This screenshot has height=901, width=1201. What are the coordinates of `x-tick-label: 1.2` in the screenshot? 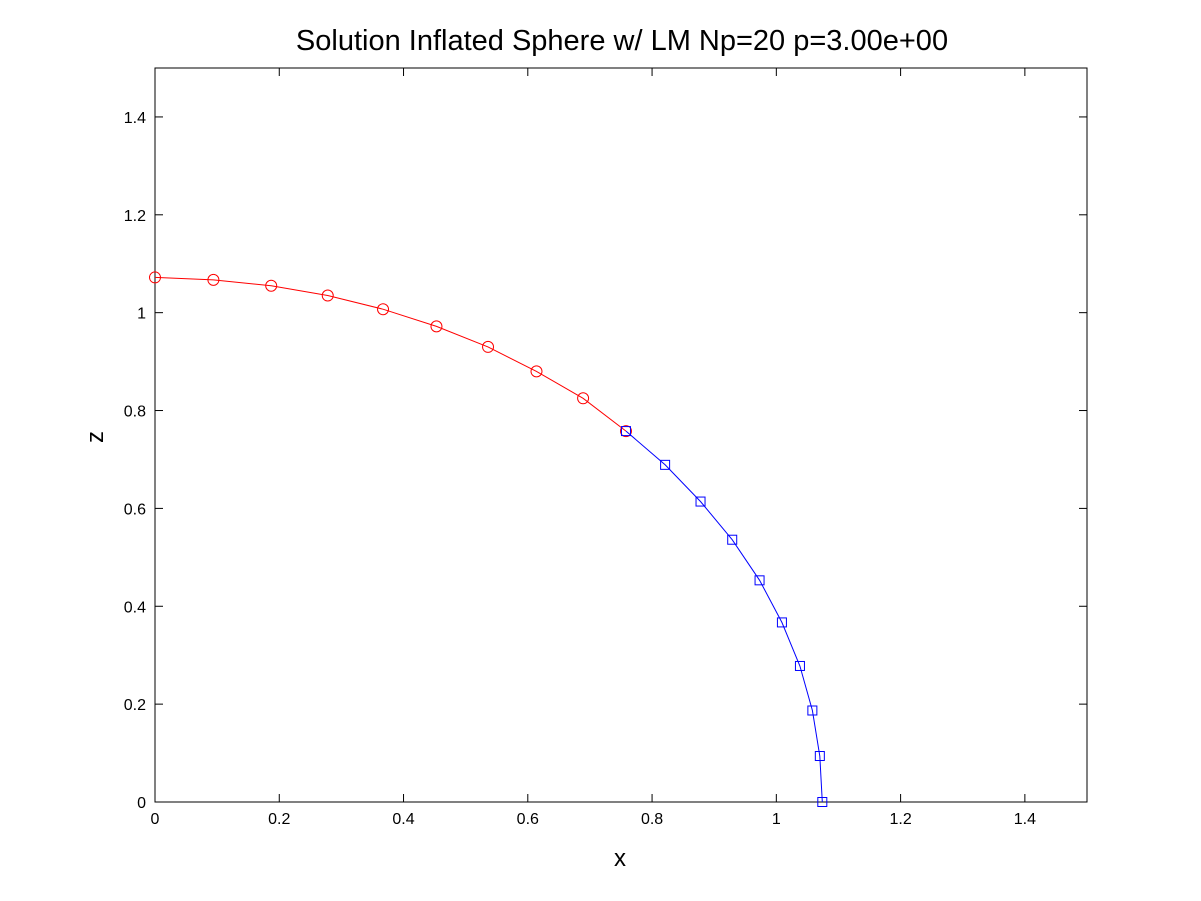 It's located at (900, 819).